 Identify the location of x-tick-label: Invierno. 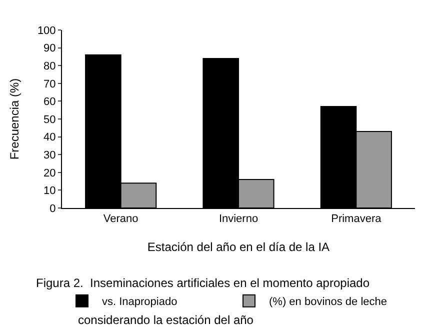
(238, 219).